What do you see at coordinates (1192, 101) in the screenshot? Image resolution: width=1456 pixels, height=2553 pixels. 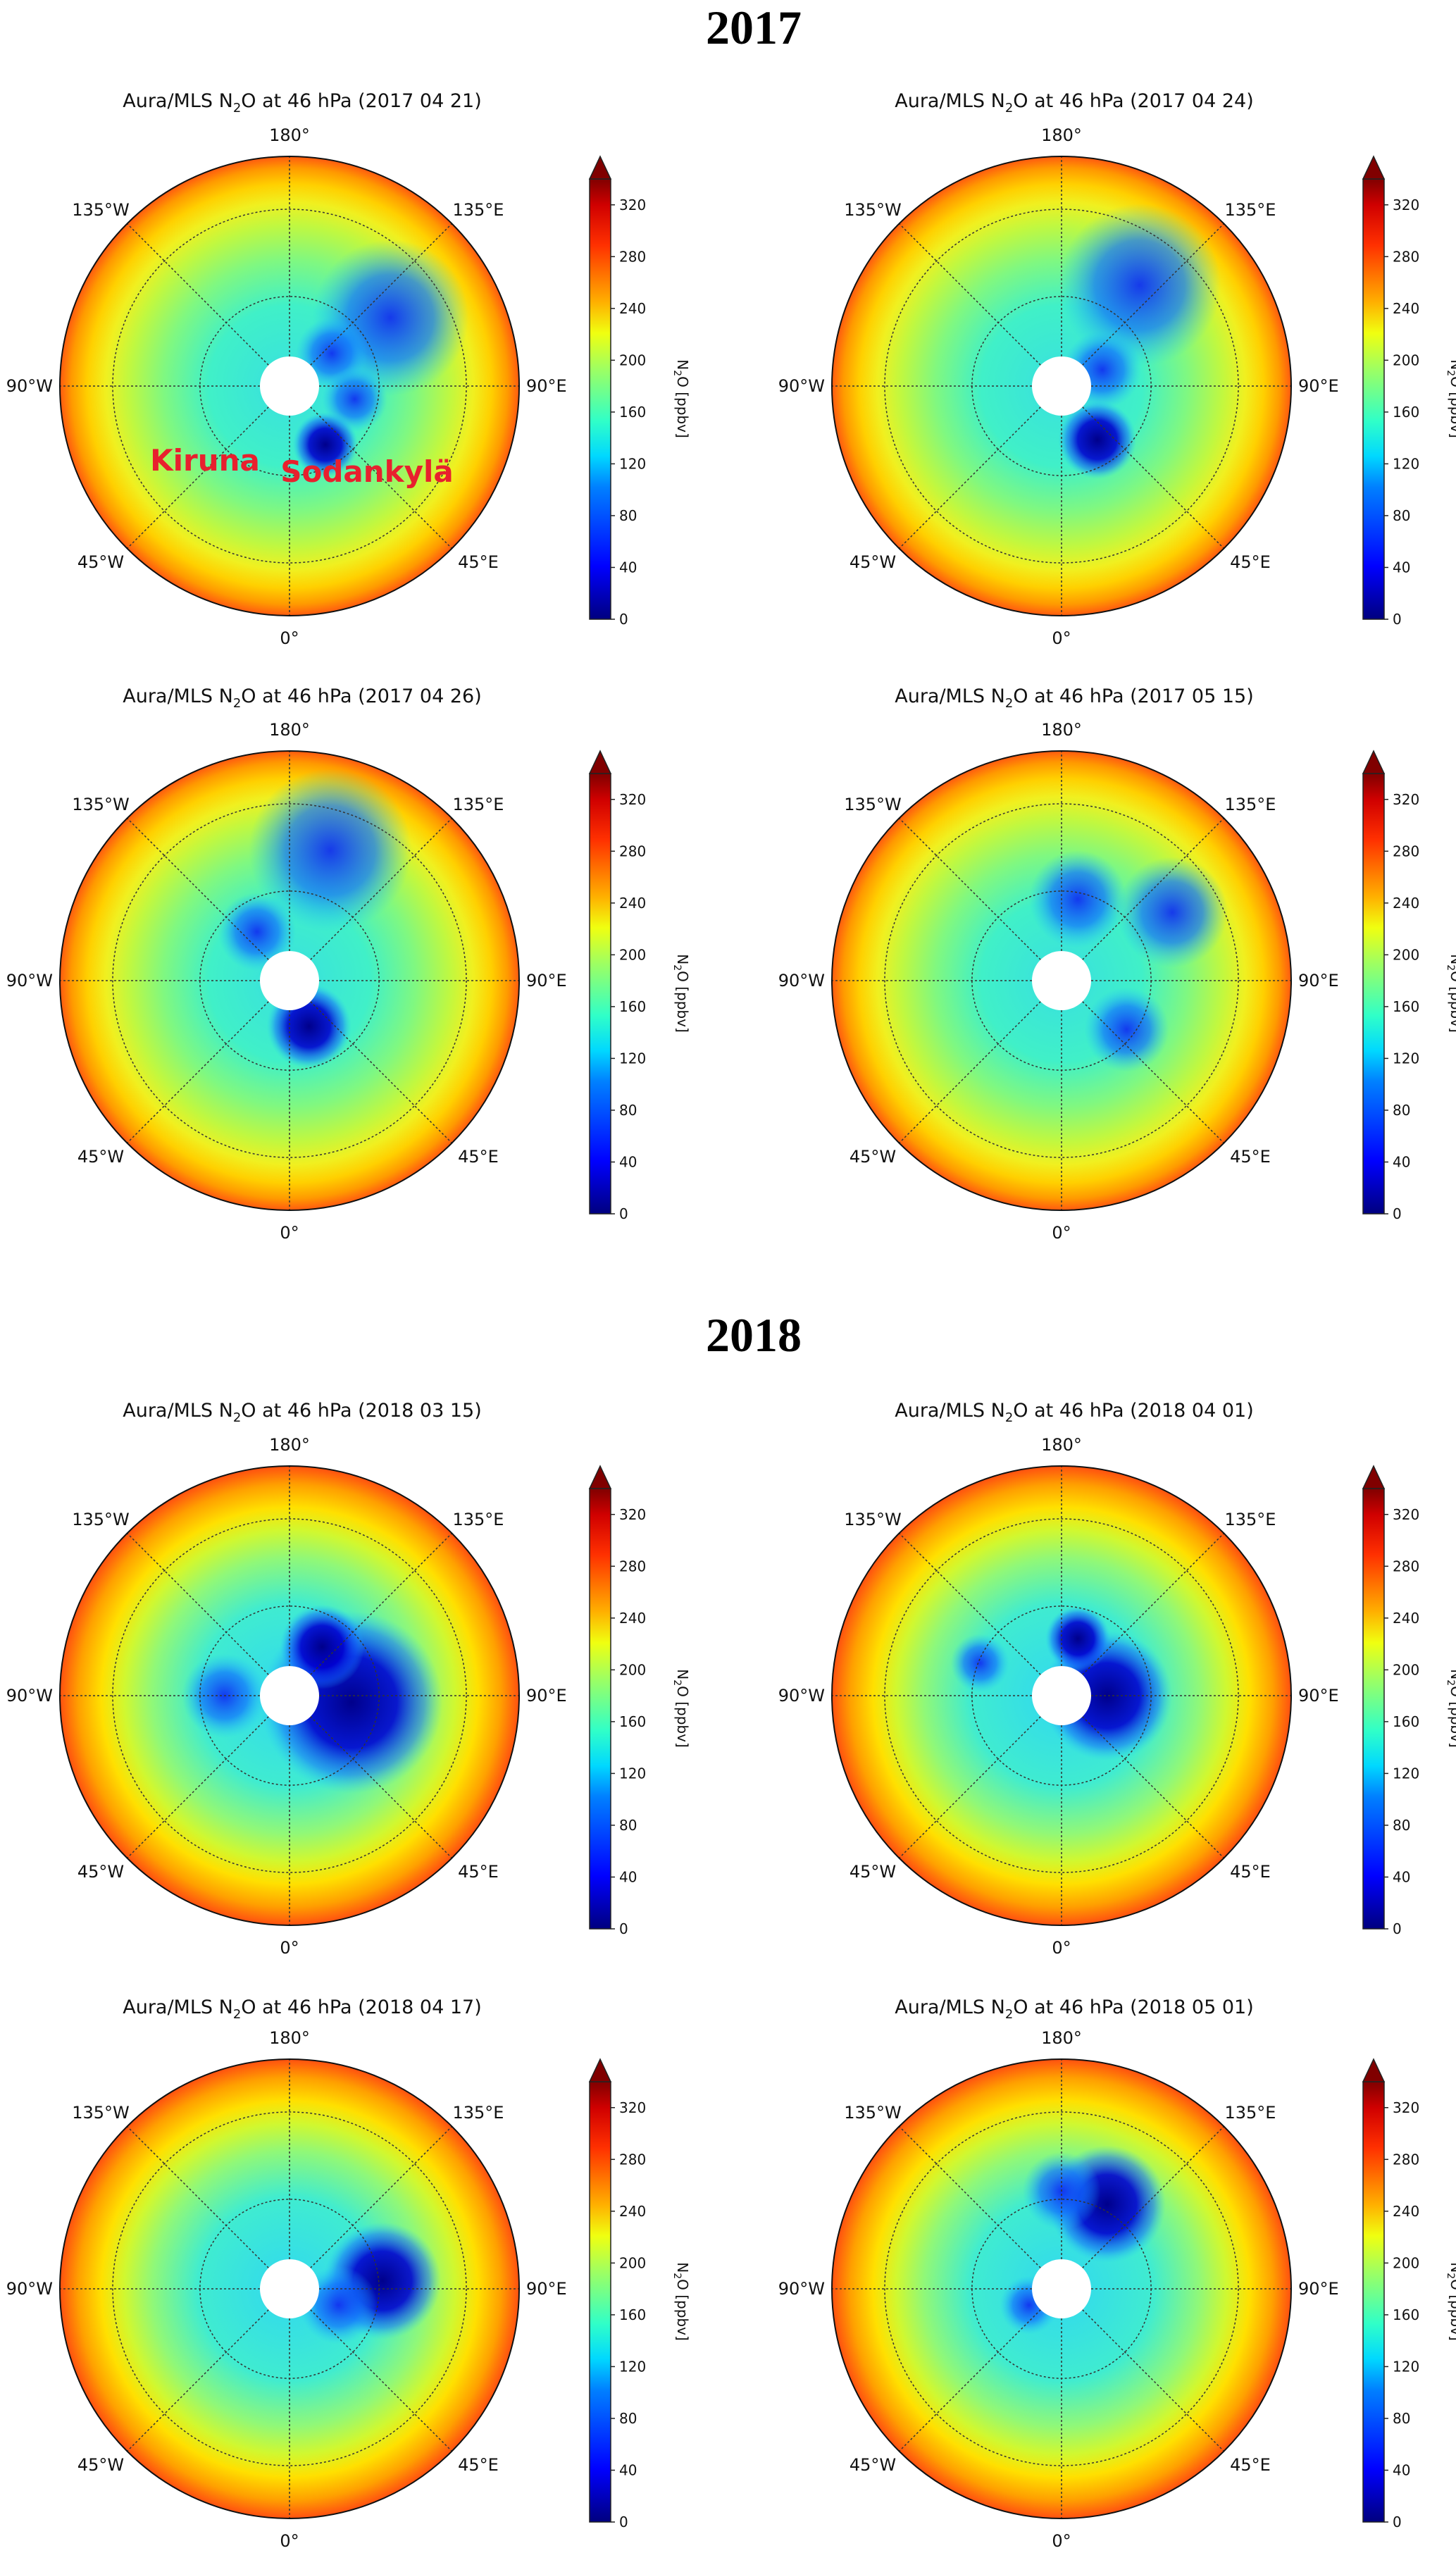 I see `panel-date: (2017 04 24)` at bounding box center [1192, 101].